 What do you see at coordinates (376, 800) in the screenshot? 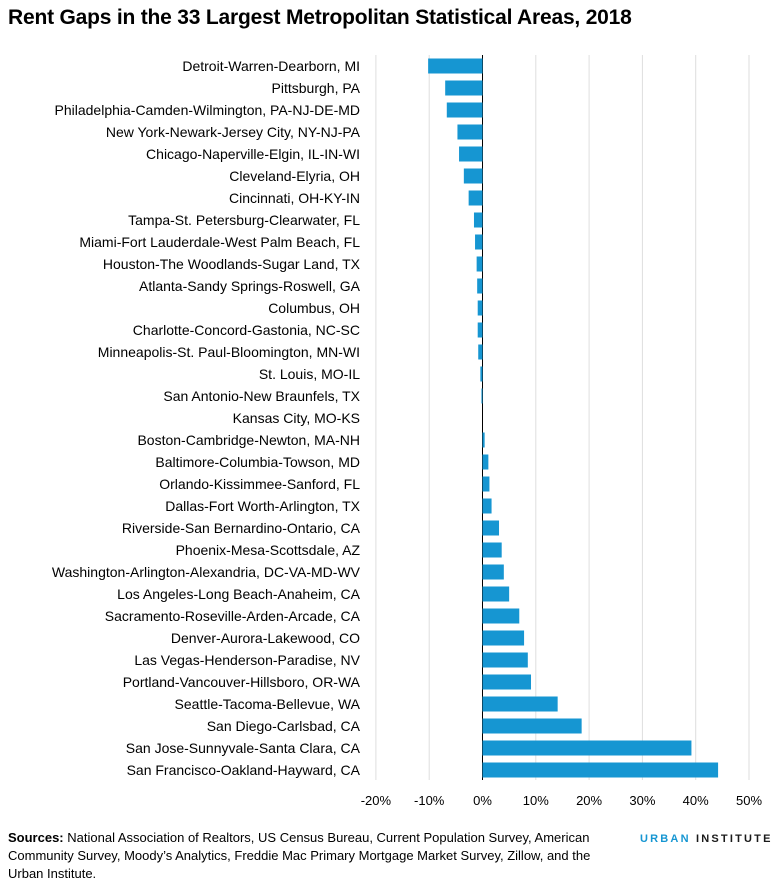
I see `x-tick-label: -20%` at bounding box center [376, 800].